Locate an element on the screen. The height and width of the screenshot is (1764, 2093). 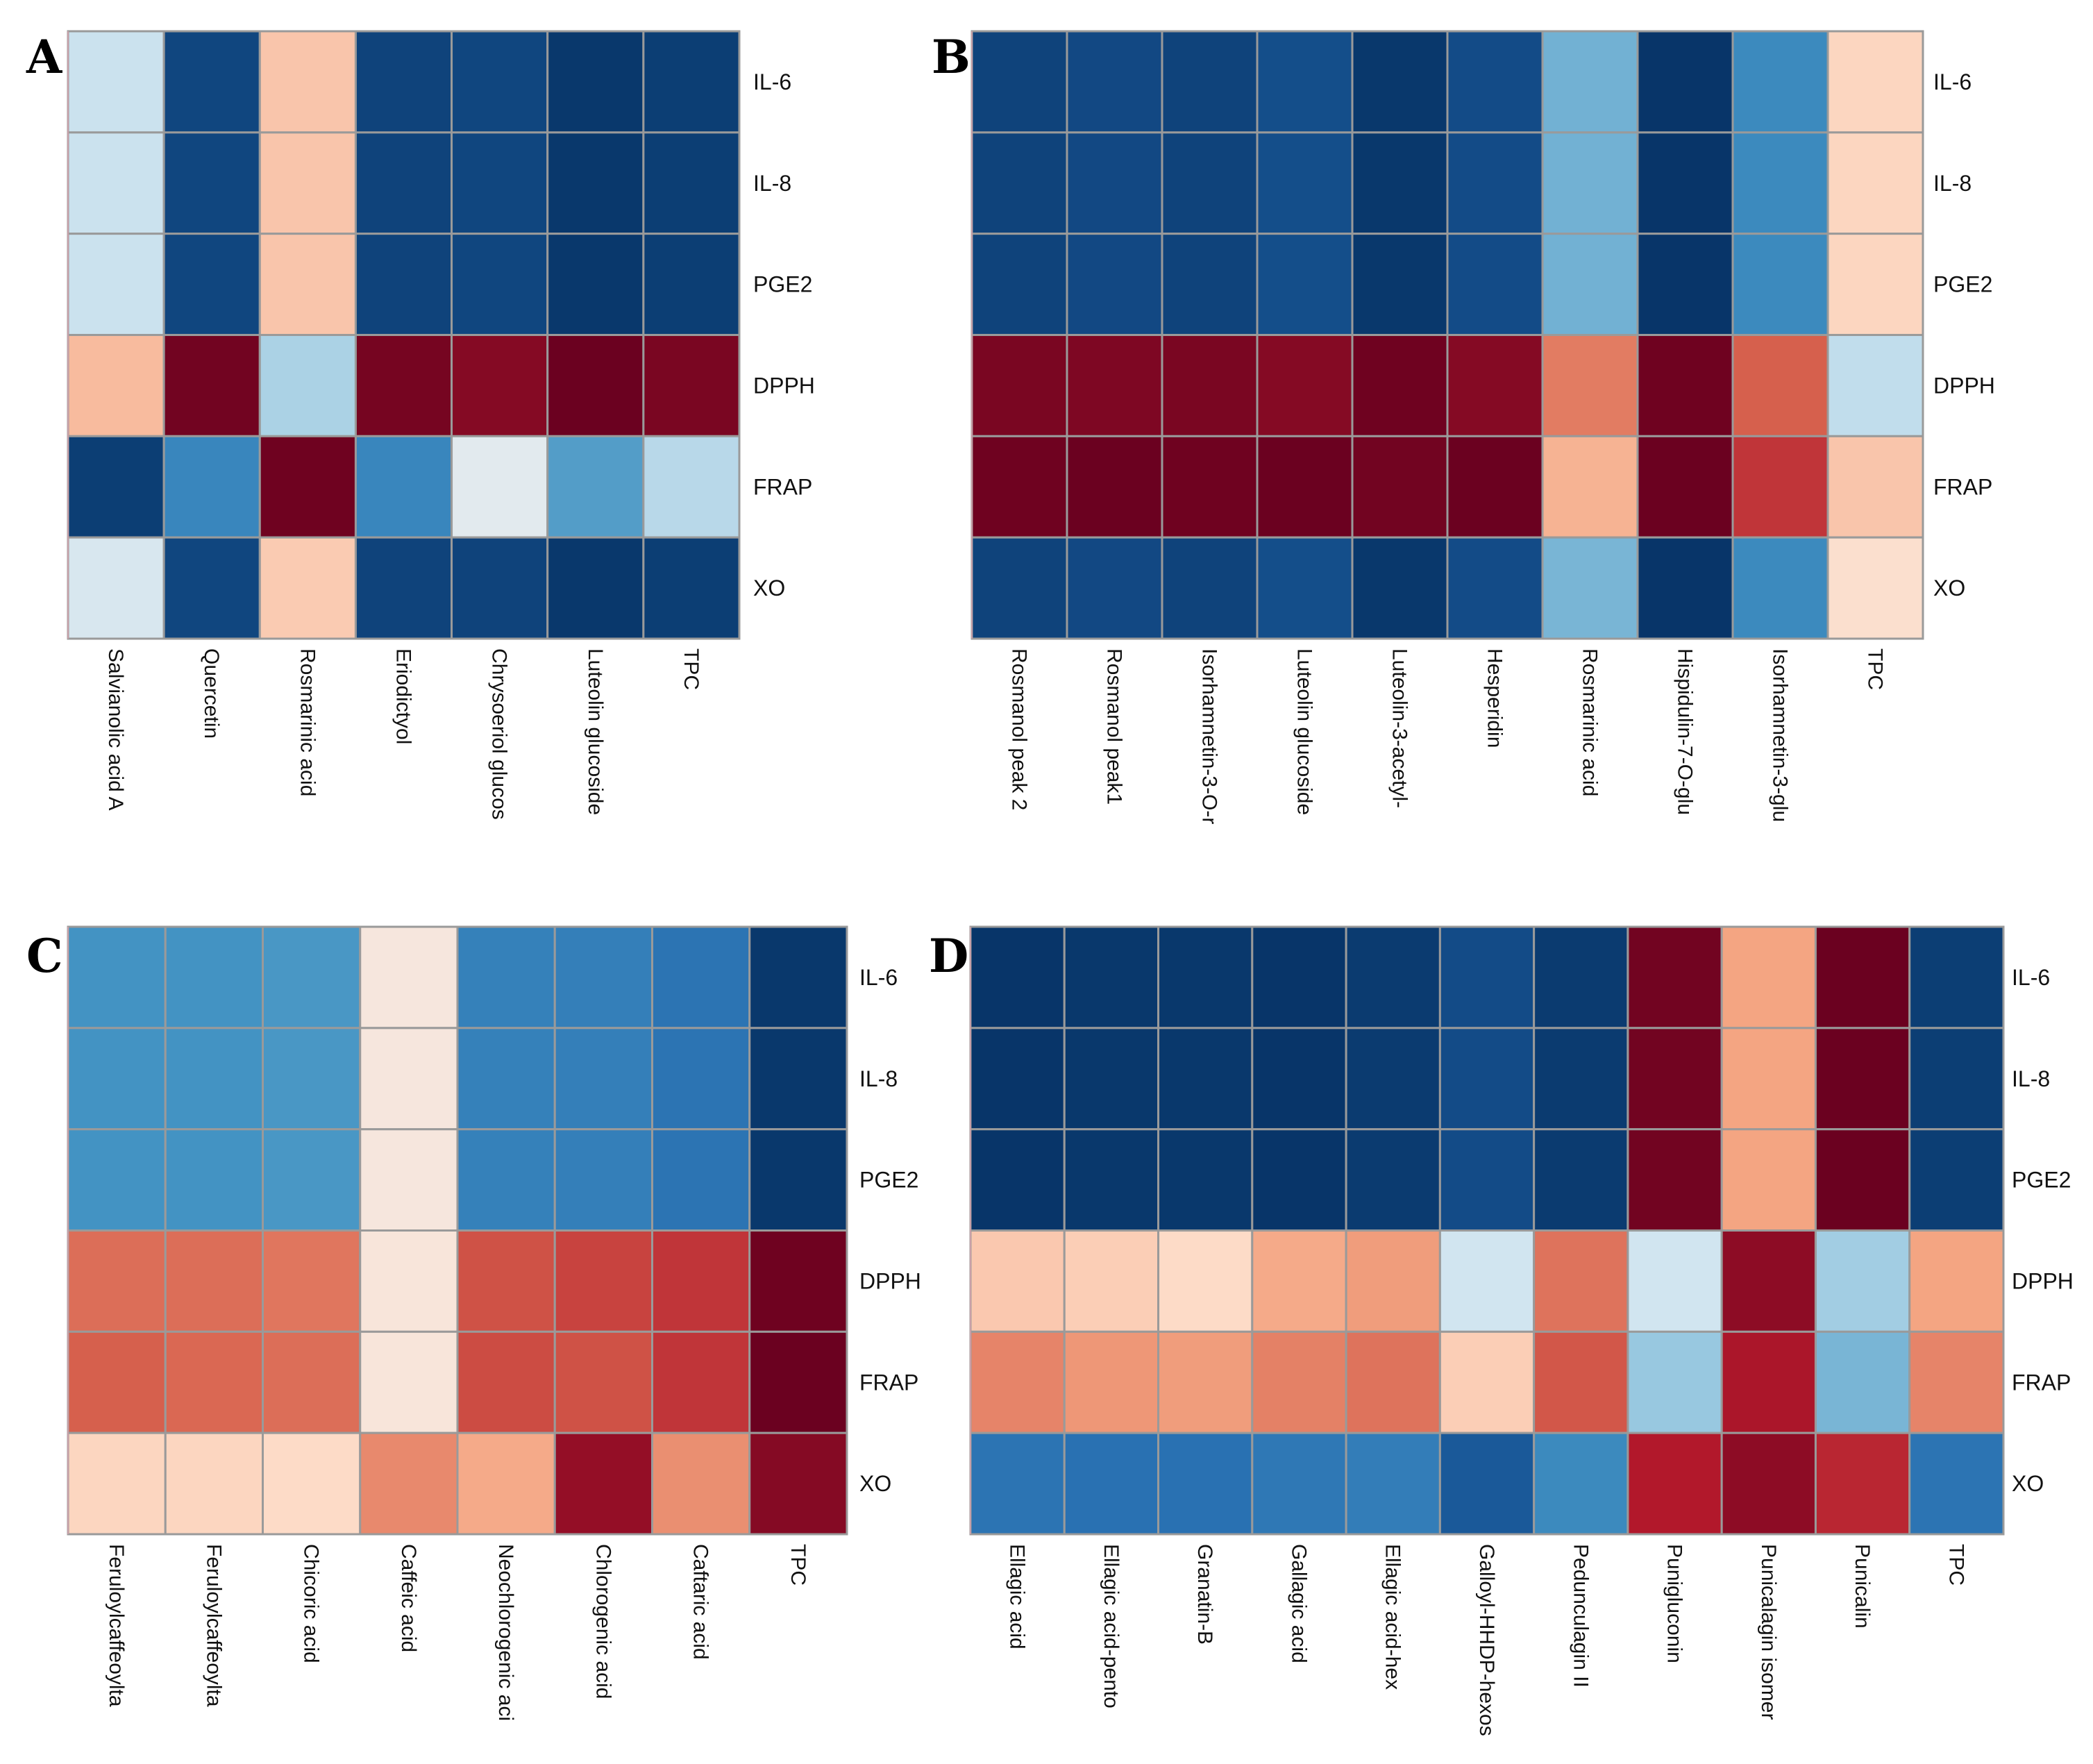
column-label-punigluconin: Punigluconin is located at coordinates (1674, 1604).